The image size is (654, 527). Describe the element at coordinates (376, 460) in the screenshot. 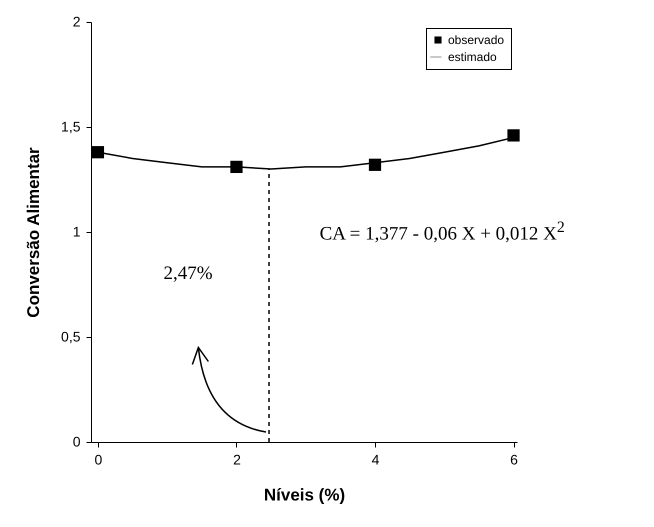

I see `x-tick-label: 4` at that location.